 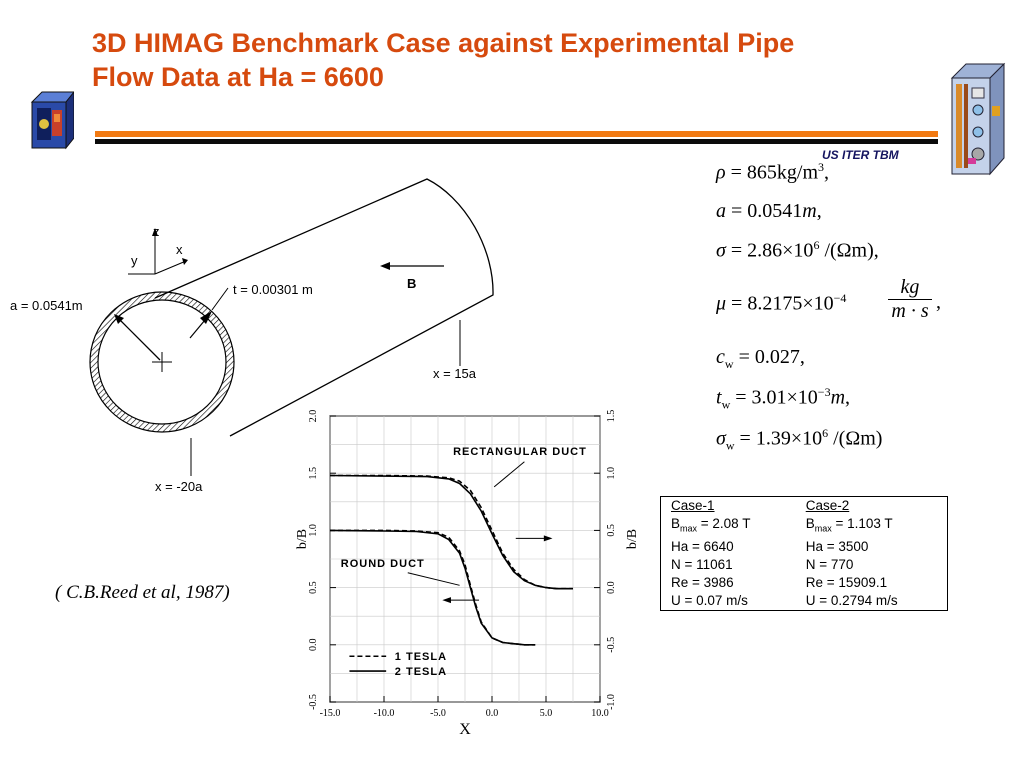 I want to click on series-line-round-2t, so click(x=432, y=587).